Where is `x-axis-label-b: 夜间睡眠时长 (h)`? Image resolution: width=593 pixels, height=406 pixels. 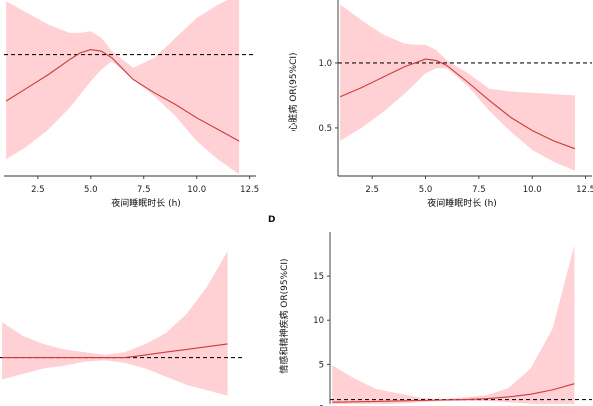
x-axis-label-b: 夜间睡眠时长 (h) is located at coordinates (462, 203).